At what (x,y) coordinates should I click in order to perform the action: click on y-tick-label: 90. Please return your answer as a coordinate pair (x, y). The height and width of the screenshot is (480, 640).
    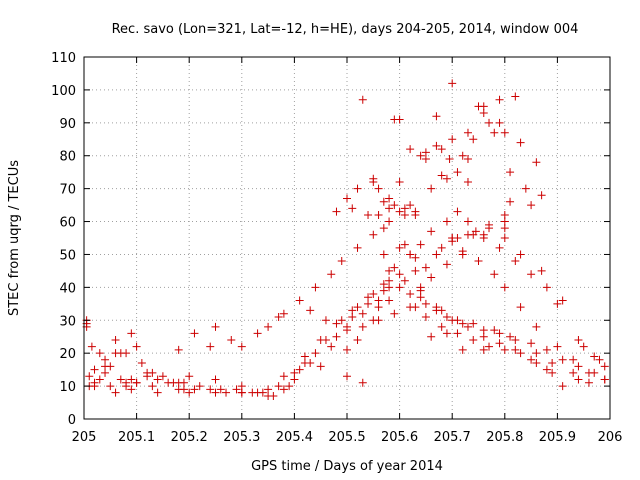
    Looking at the image, I should click on (67, 124).